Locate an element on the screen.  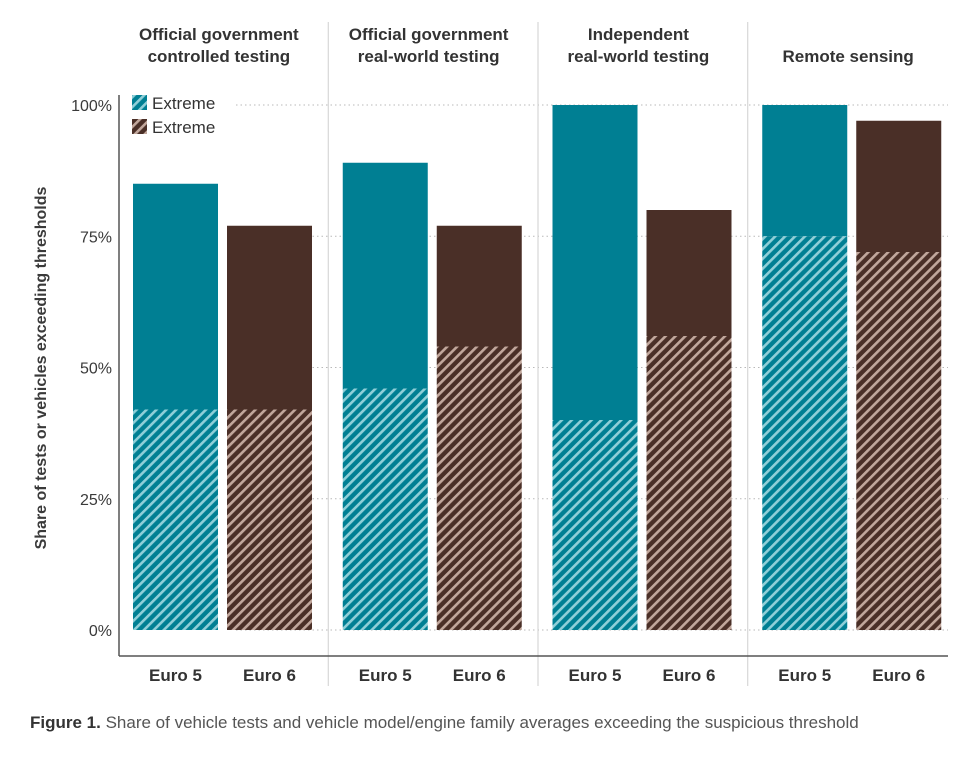
panel-title: Remote sensing is located at coordinates (847, 56).